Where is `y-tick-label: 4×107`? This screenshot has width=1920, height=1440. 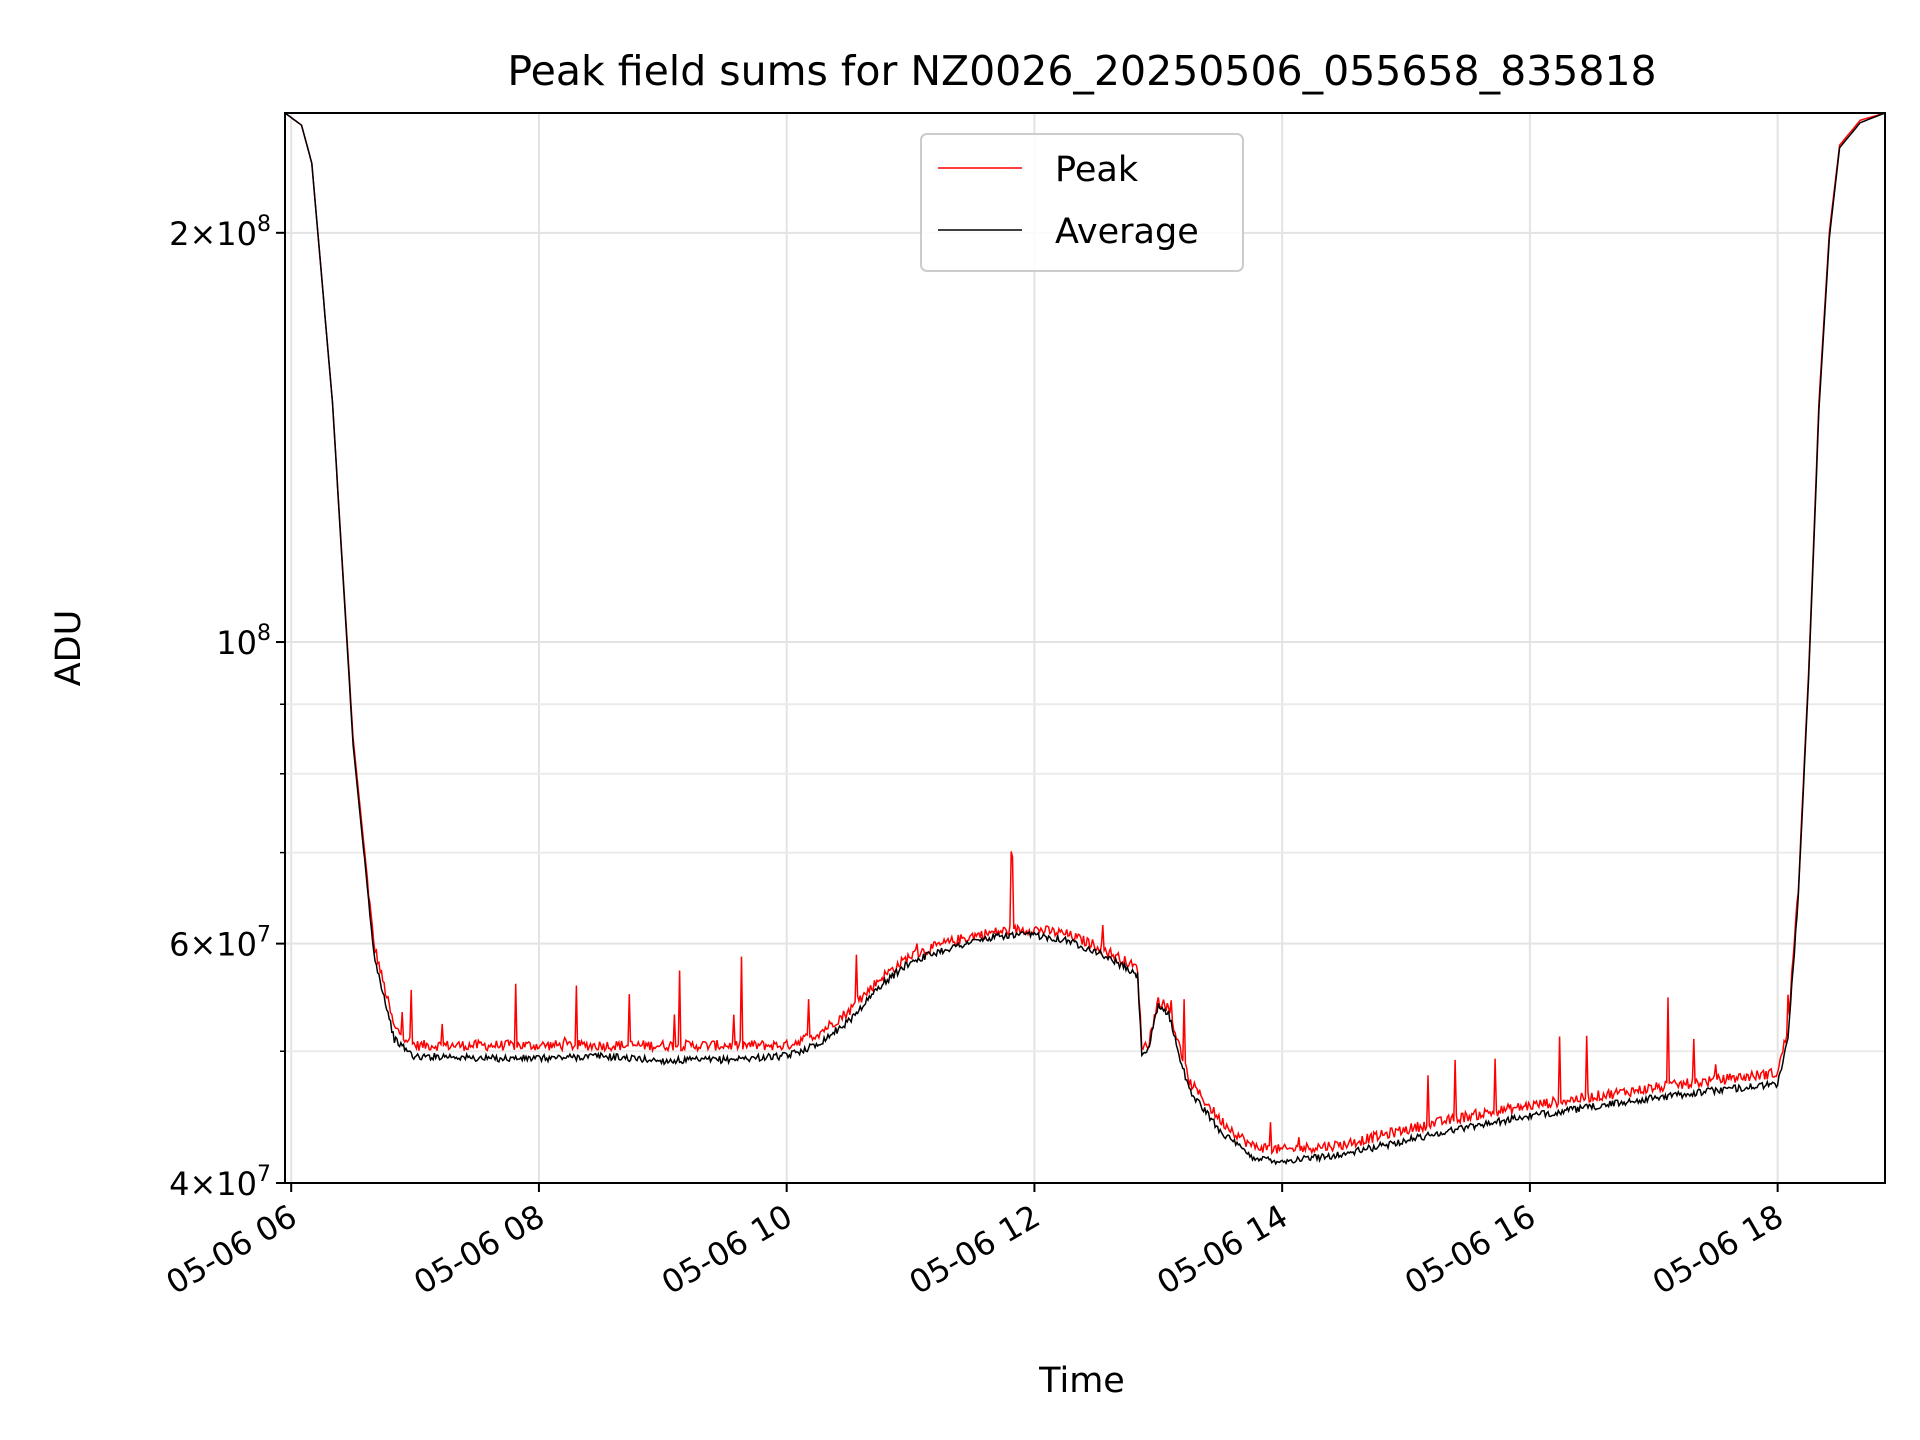
y-tick-label: 4×107 is located at coordinates (220, 1182).